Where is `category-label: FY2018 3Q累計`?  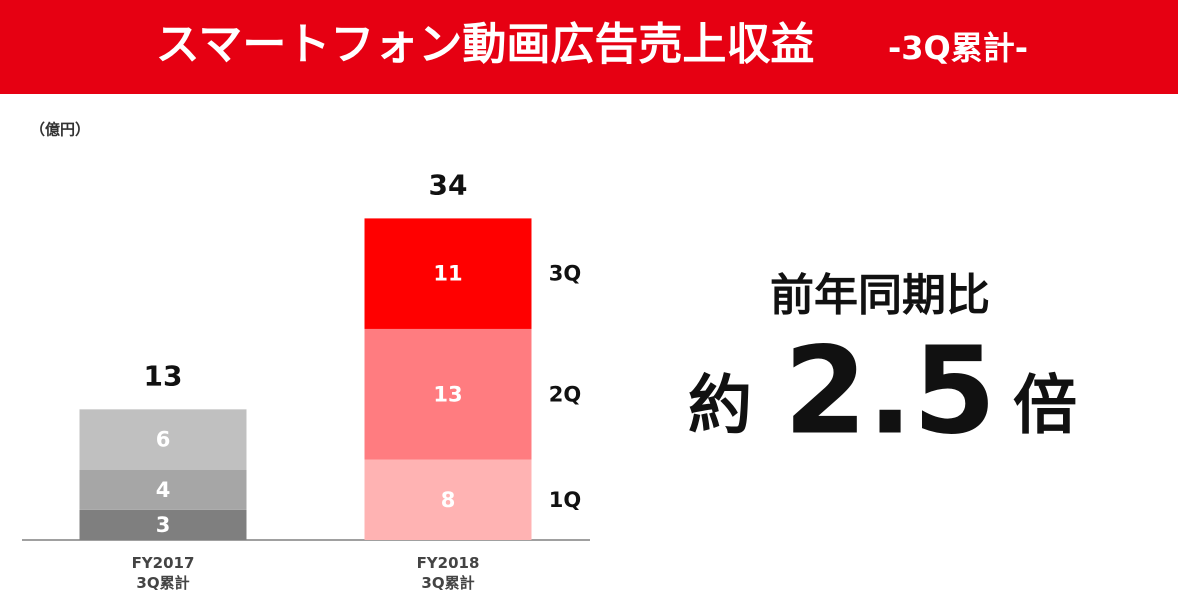
category-label: FY2018 3Q累計 is located at coordinates (448, 573).